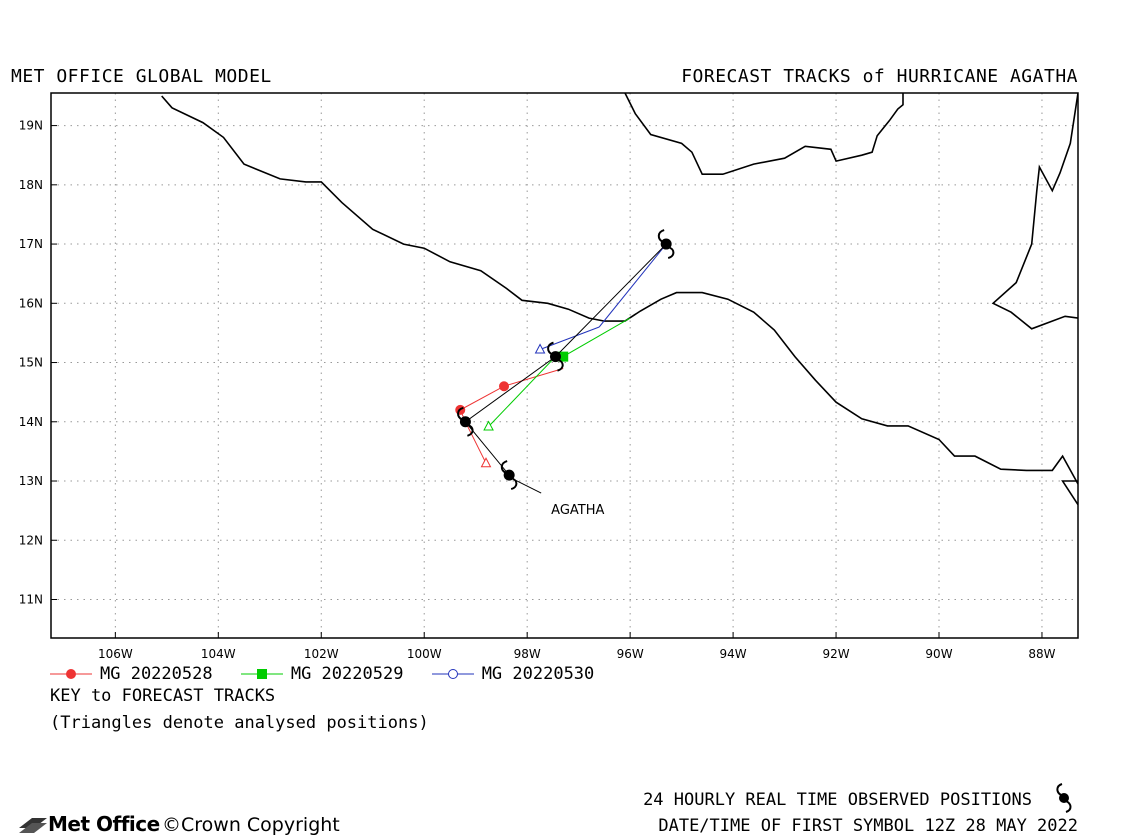 This screenshot has height=840, width=1130. Describe the element at coordinates (577, 510) in the screenshot. I see `storm-name-label: AGATHA` at that location.